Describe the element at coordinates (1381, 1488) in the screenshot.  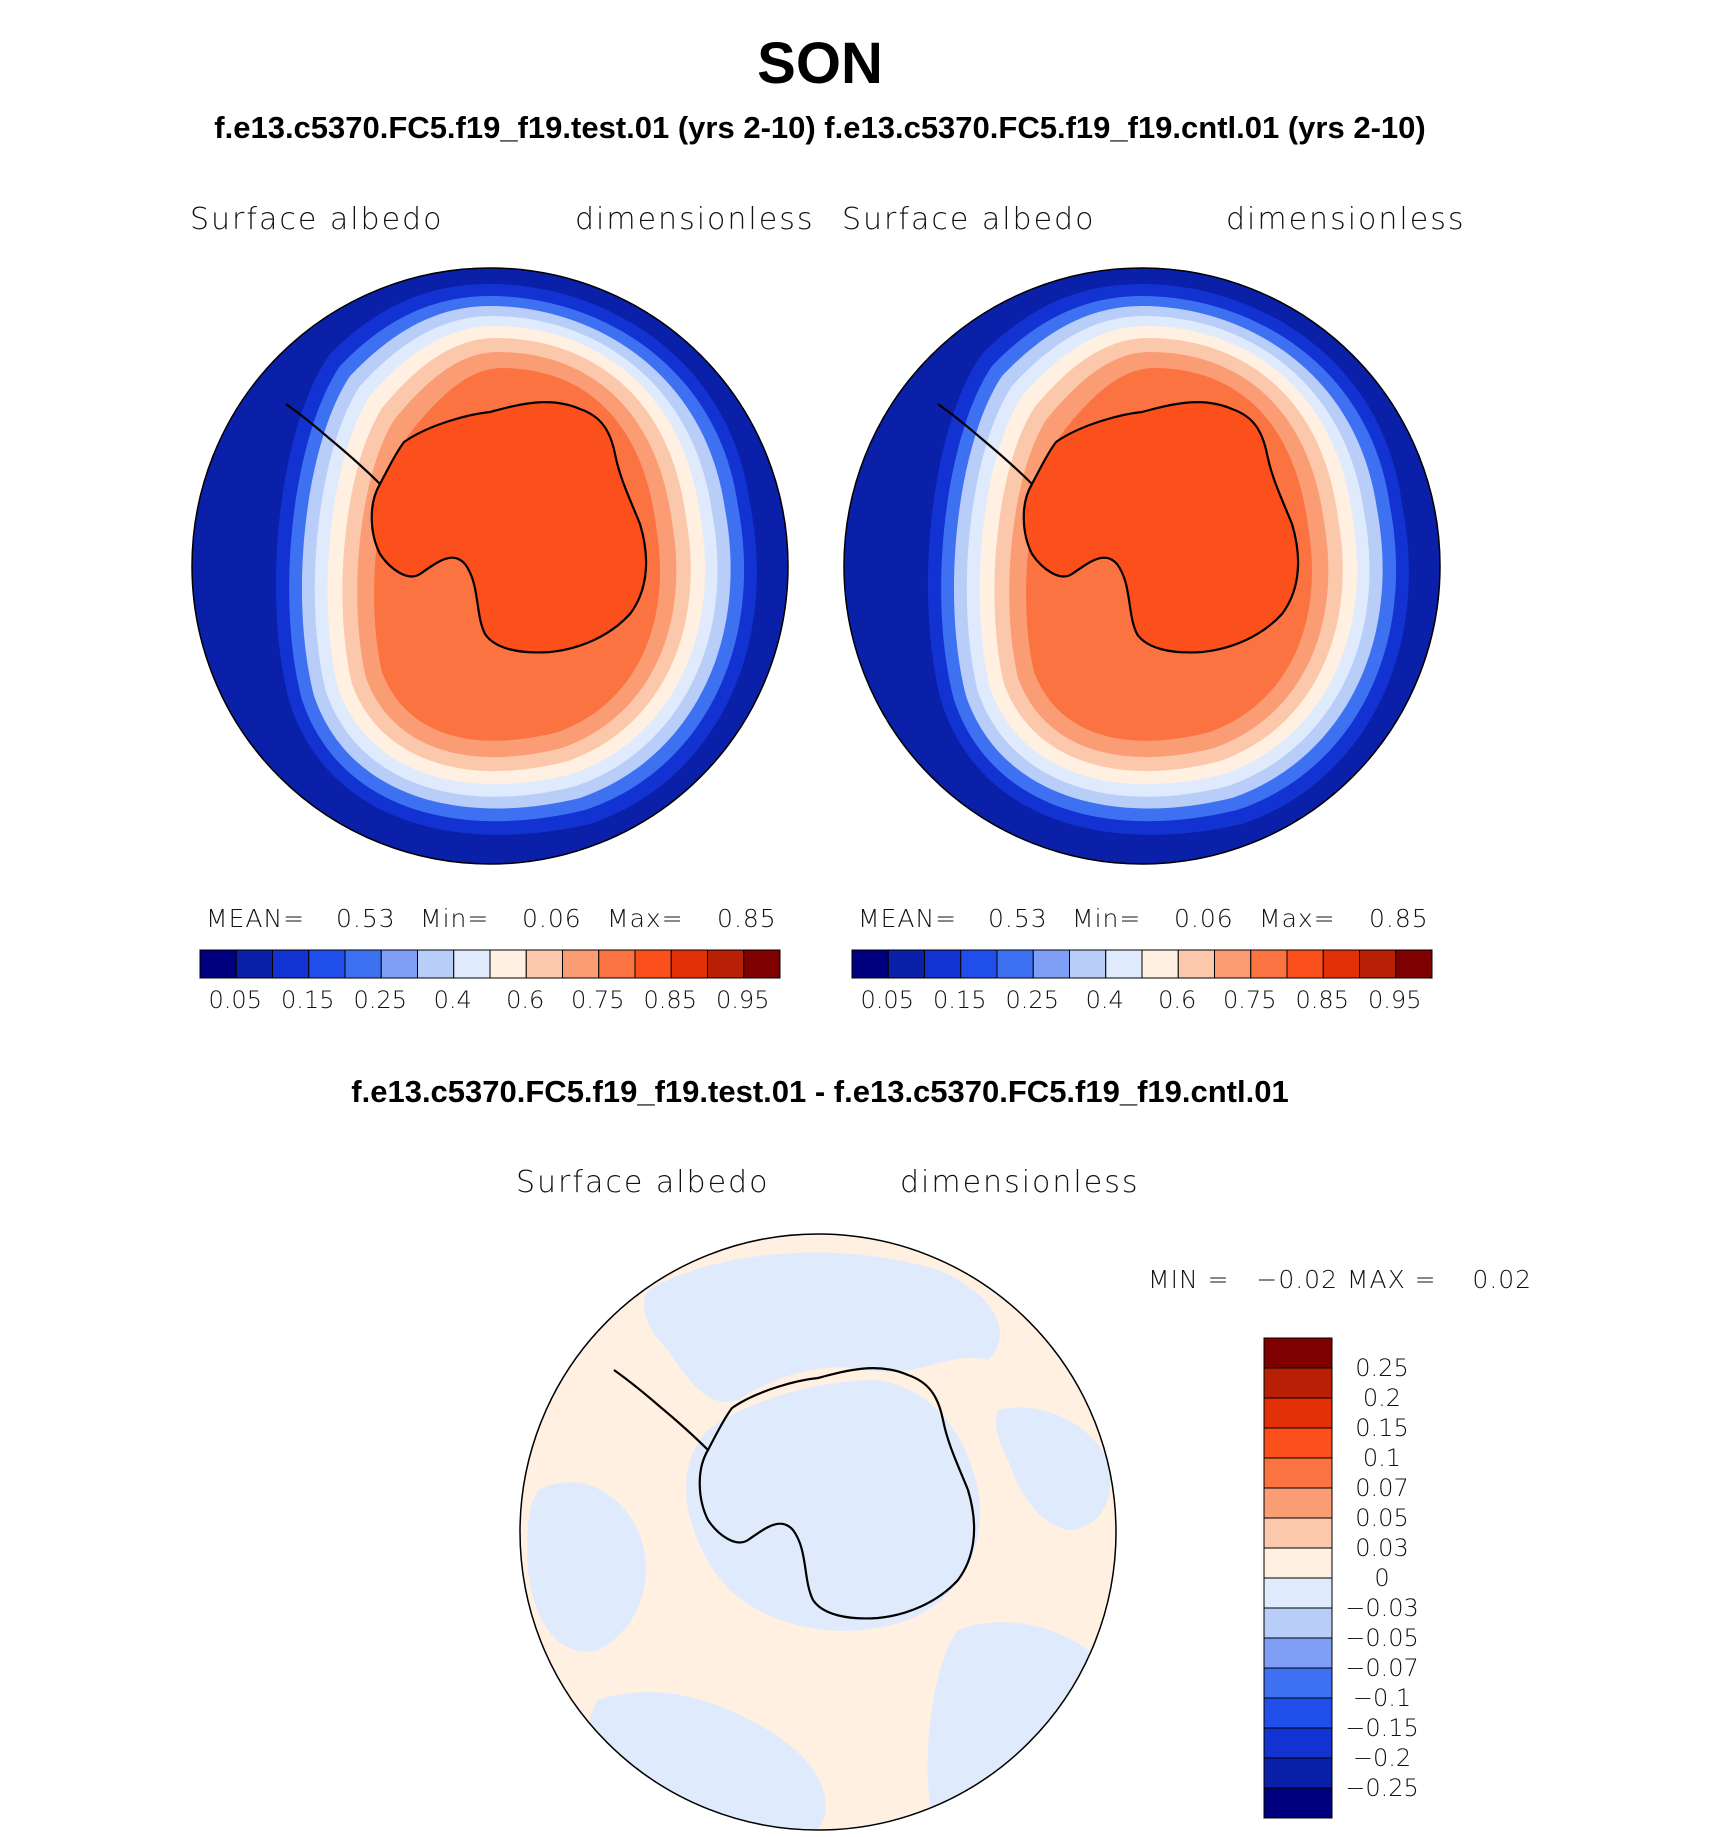
I see `diff-colorbar-tick-label: 0.07` at that location.